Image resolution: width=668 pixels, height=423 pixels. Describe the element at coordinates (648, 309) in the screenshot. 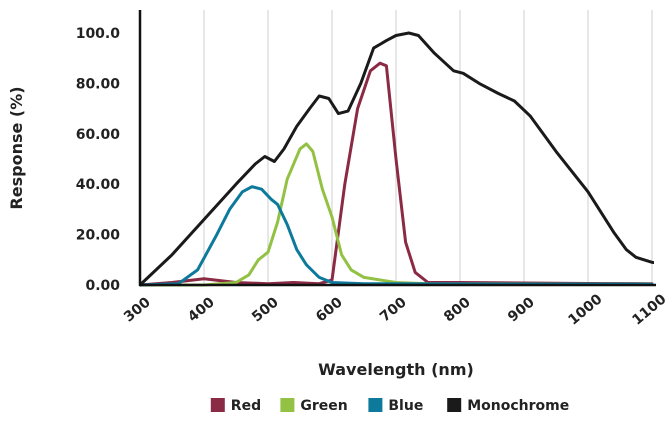

I see `x-tick-label: 1100` at that location.